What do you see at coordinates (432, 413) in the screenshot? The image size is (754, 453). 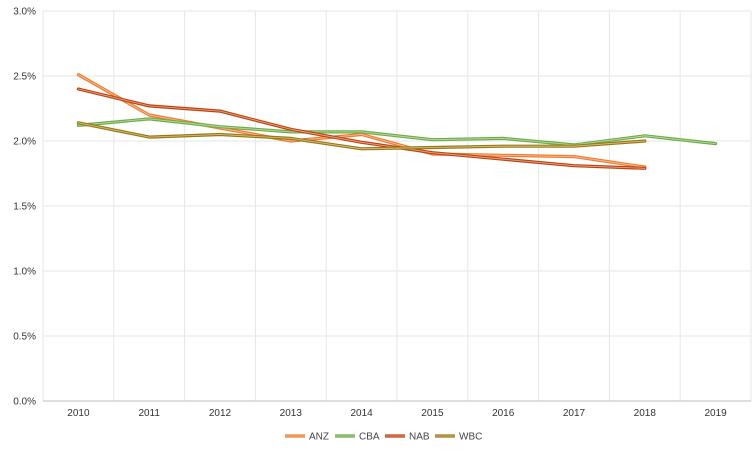 I see `x-tick-label: 2015` at bounding box center [432, 413].